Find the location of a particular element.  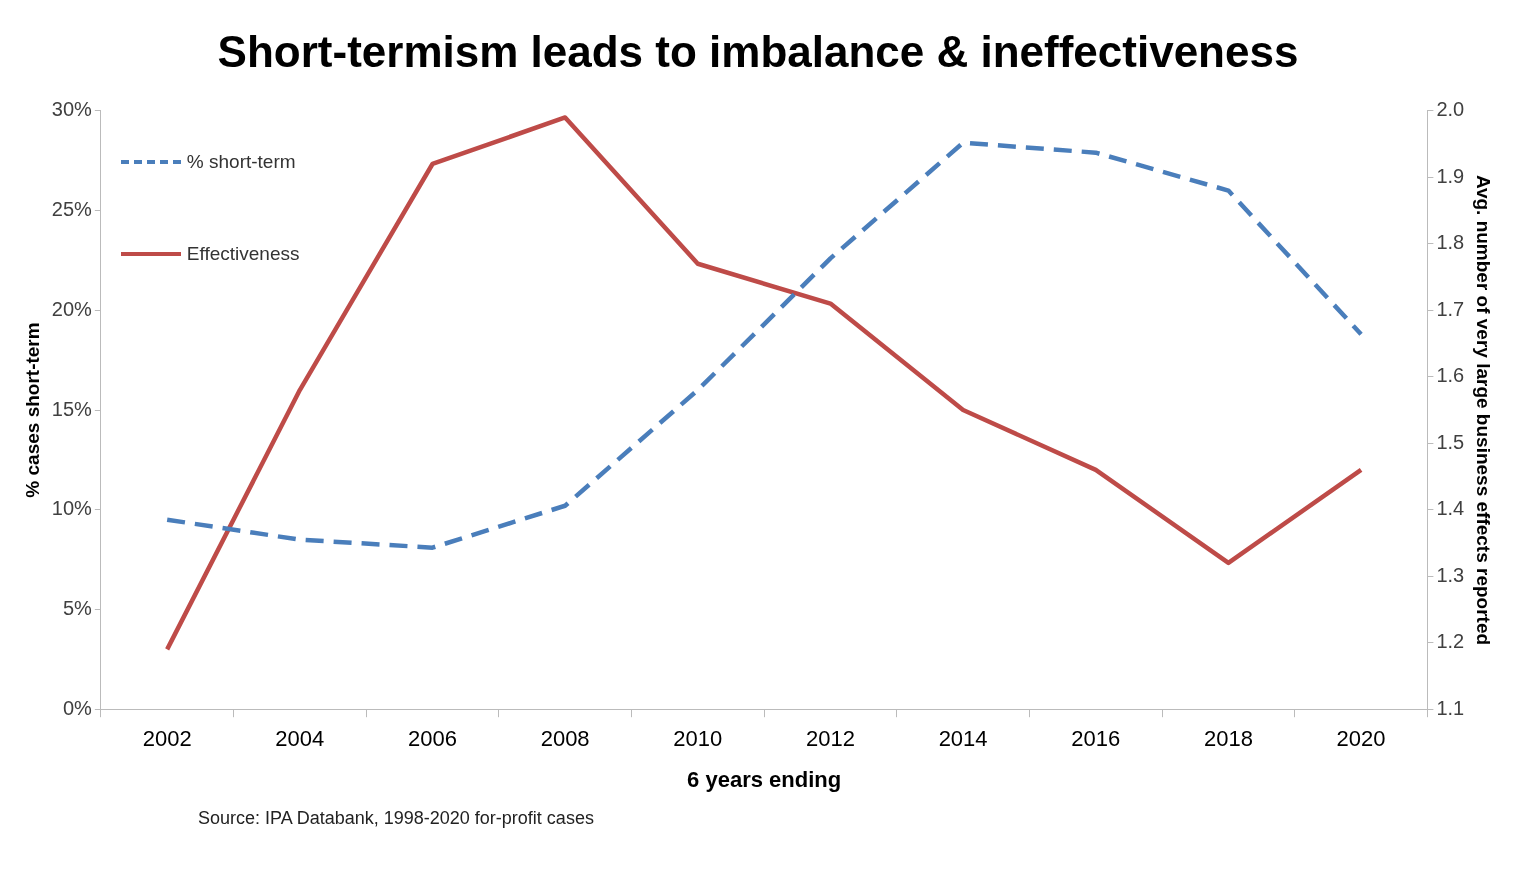

y-tick-label: 25% is located at coordinates (72, 209).